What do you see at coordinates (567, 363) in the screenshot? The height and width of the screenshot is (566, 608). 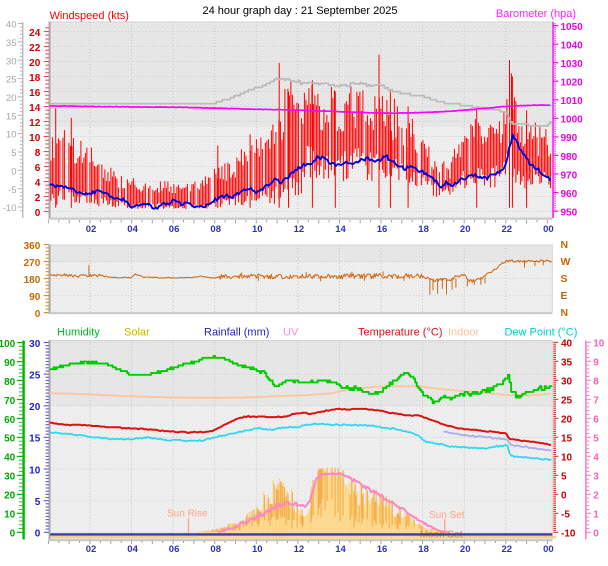 I see `svg-text: 35` at bounding box center [567, 363].